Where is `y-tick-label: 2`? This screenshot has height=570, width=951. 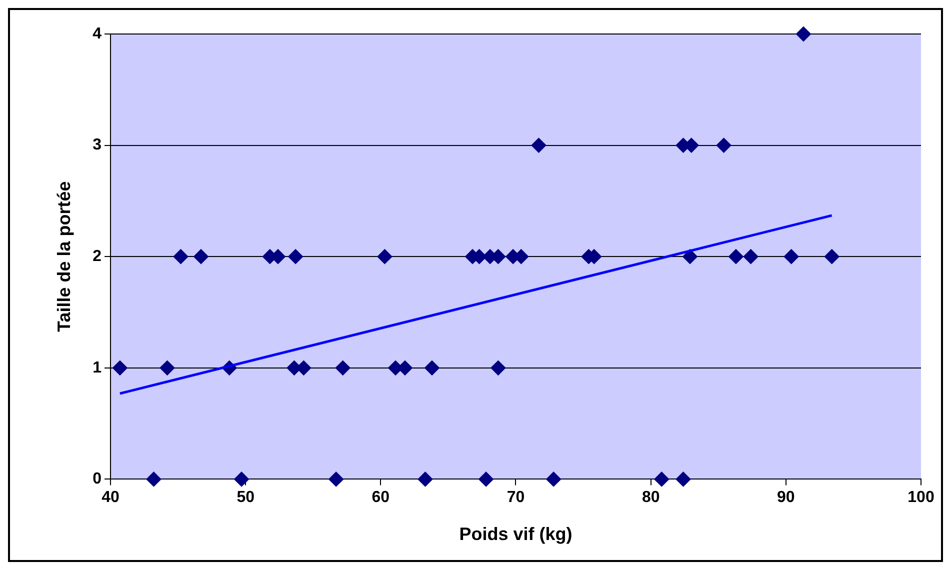 y-tick-label: 2 is located at coordinates (97, 257).